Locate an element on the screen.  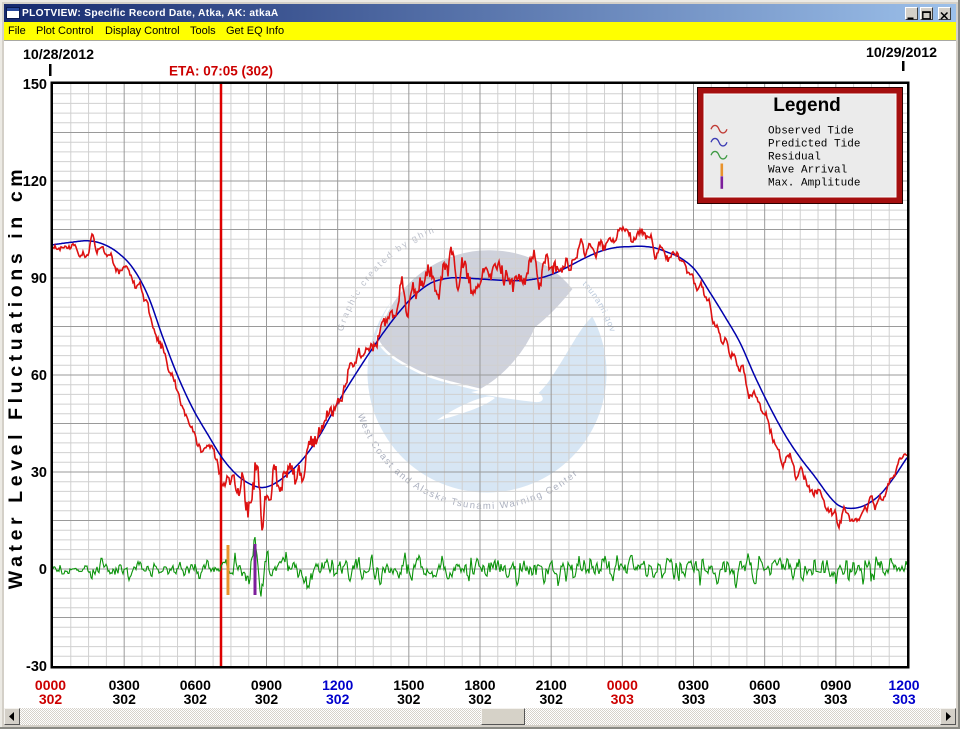
svg-text: -30 is located at coordinates (36, 667).